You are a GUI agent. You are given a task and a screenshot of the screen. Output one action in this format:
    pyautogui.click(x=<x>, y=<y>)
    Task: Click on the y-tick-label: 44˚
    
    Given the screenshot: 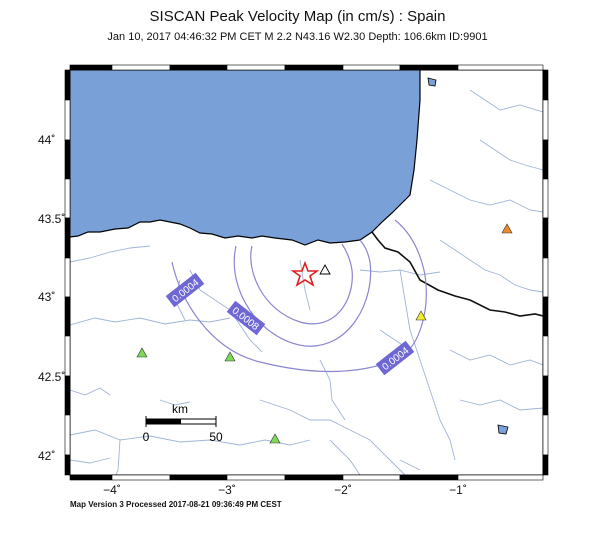 What is the action you would take?
    pyautogui.click(x=47, y=140)
    